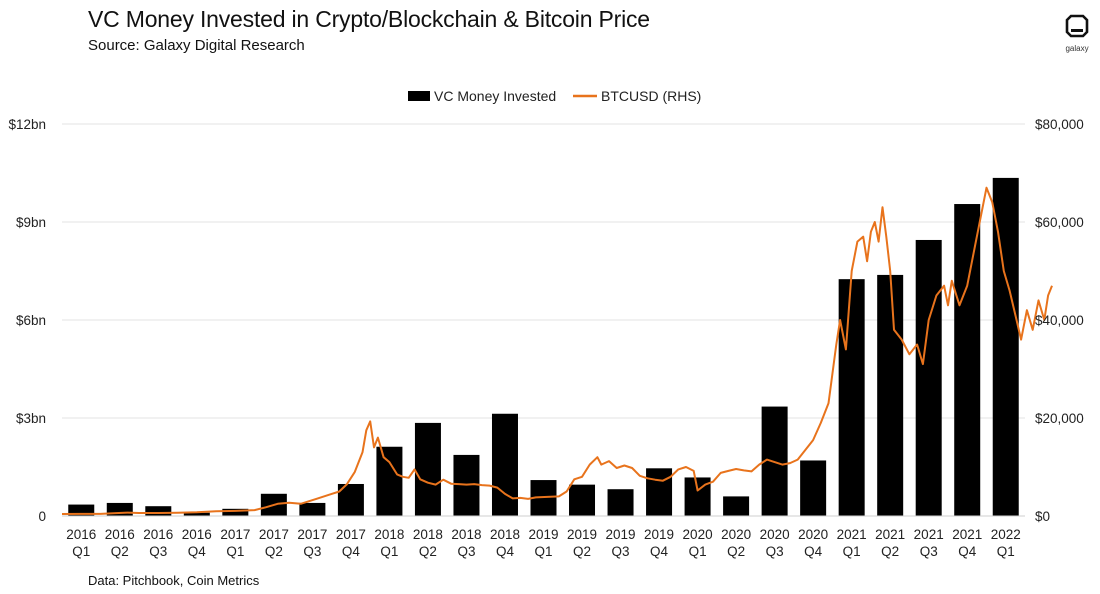 Image resolution: width=1100 pixels, height=594 pixels. I want to click on legend-bar-swatch, so click(419, 96).